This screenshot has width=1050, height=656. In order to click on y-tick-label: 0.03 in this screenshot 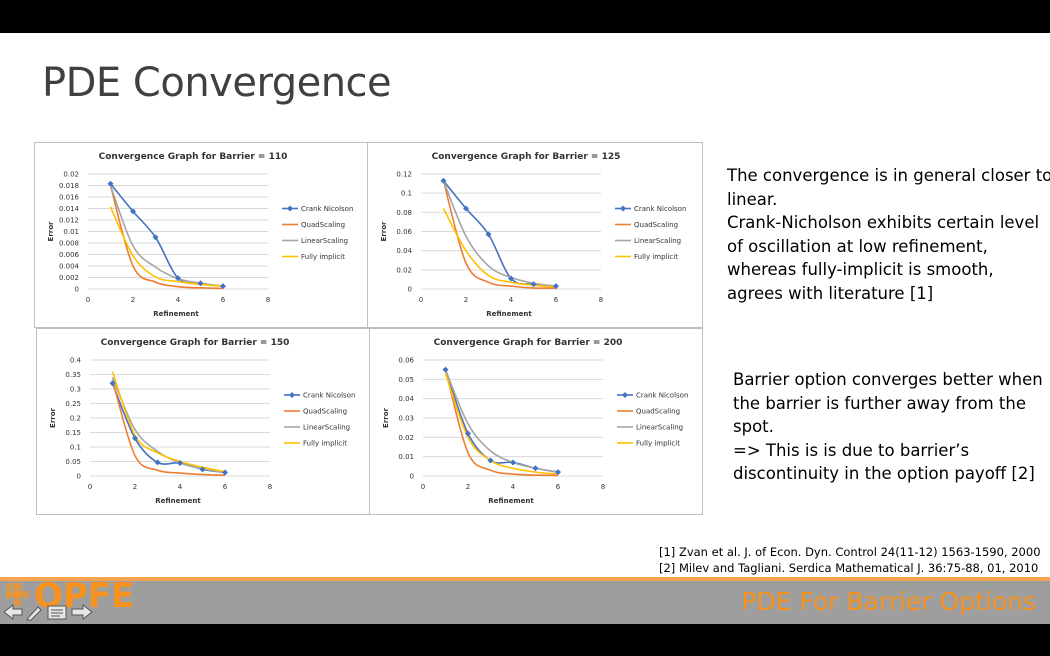, I will do `click(406, 419)`.